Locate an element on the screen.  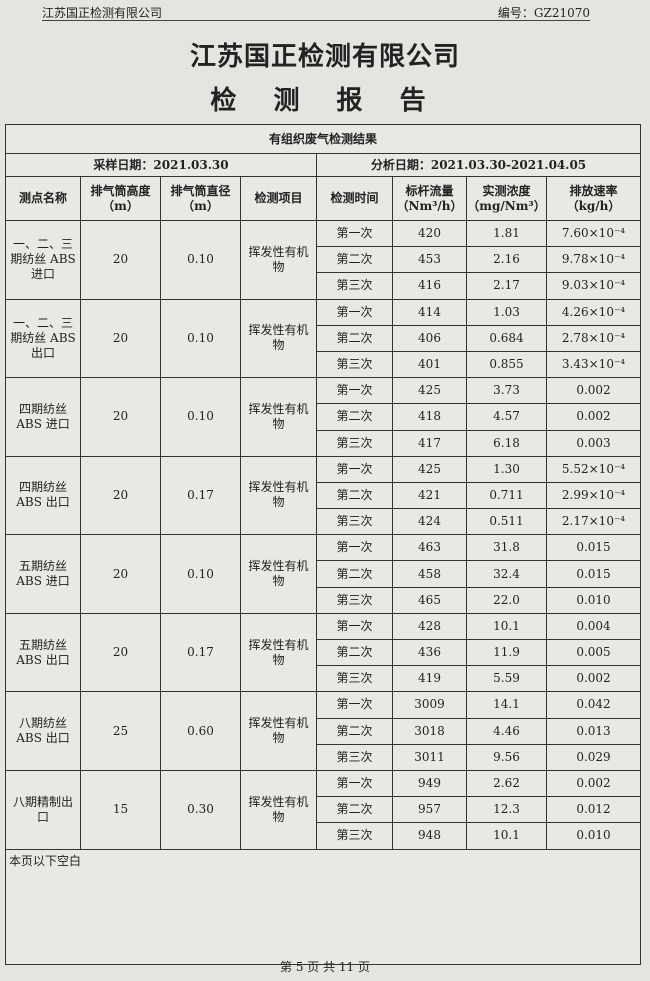
emission-rate: 0.005 is located at coordinates (593, 652).